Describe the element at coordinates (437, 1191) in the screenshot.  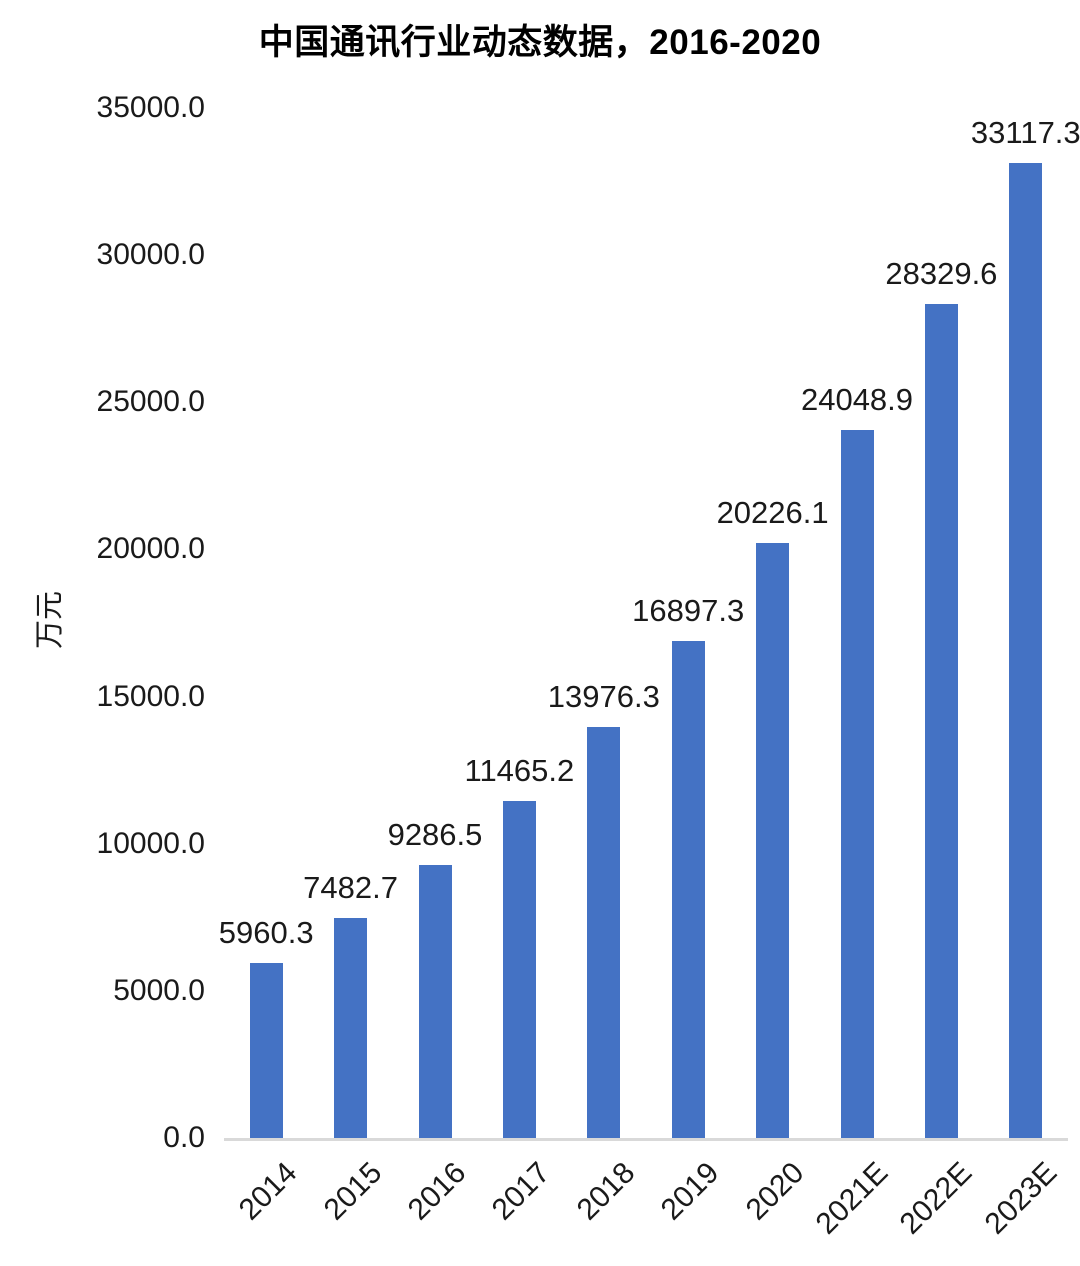
I see `x-axis-tick-label: 2016` at that location.